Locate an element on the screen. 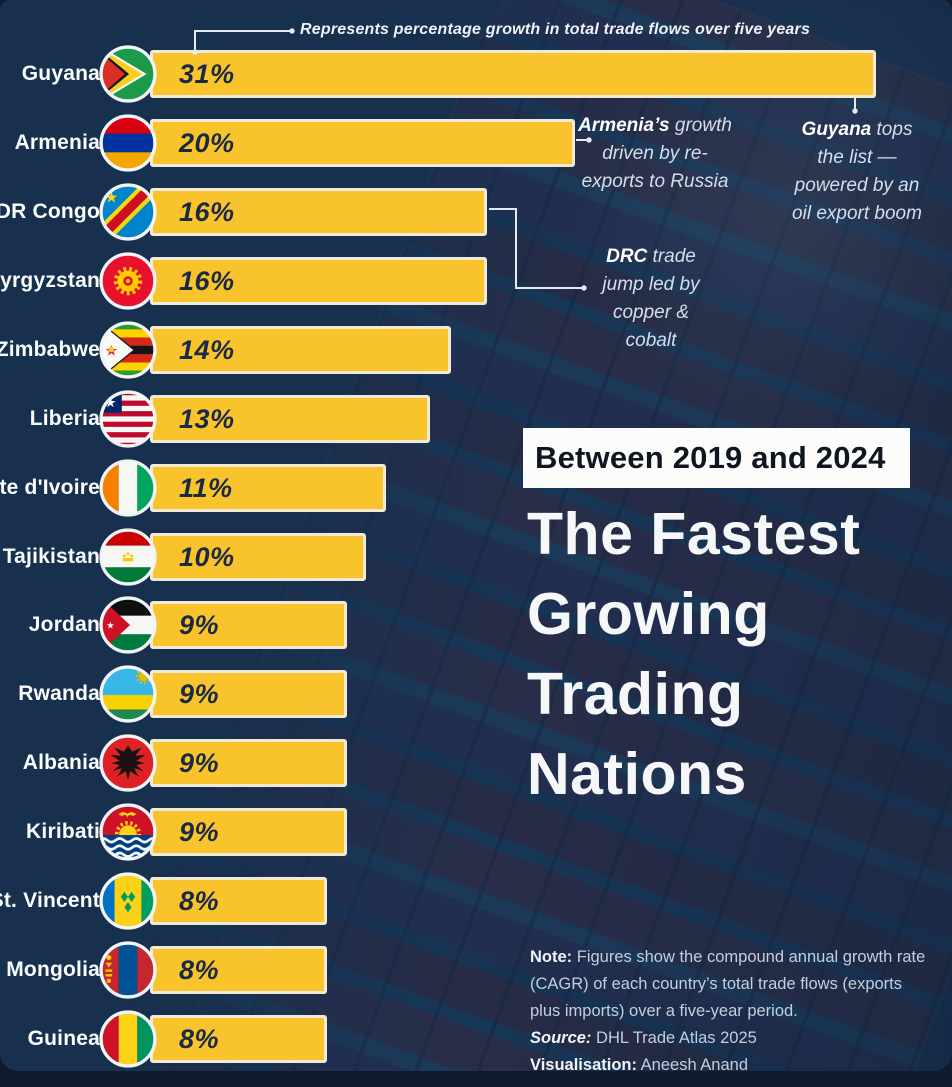 The width and height of the screenshot is (952, 1087). growth-bar: 20% is located at coordinates (362, 143).